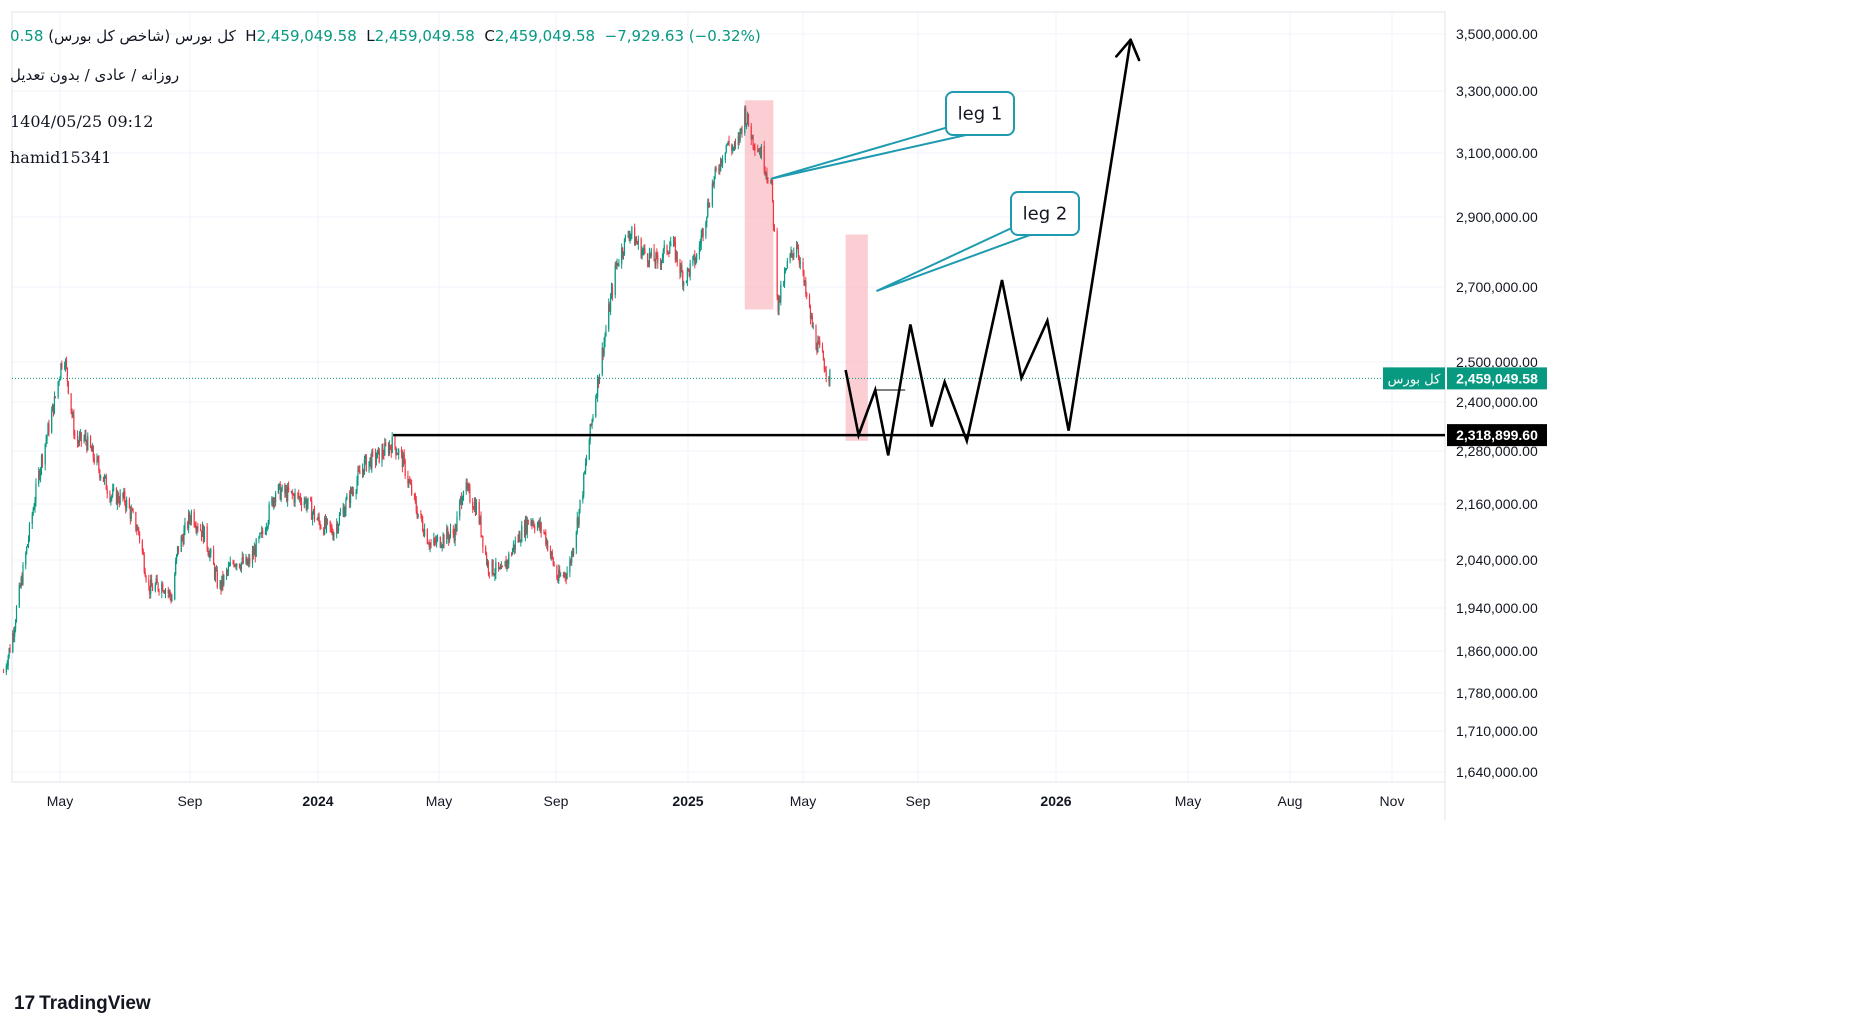 The height and width of the screenshot is (1027, 1866). What do you see at coordinates (759, 205) in the screenshot?
I see `zone-rect` at bounding box center [759, 205].